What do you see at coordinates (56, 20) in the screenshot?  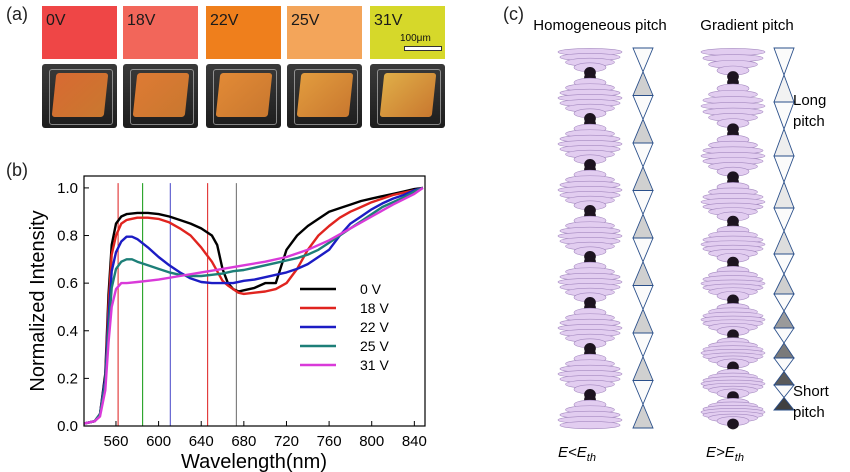 I see `voltage-label: 0V` at bounding box center [56, 20].